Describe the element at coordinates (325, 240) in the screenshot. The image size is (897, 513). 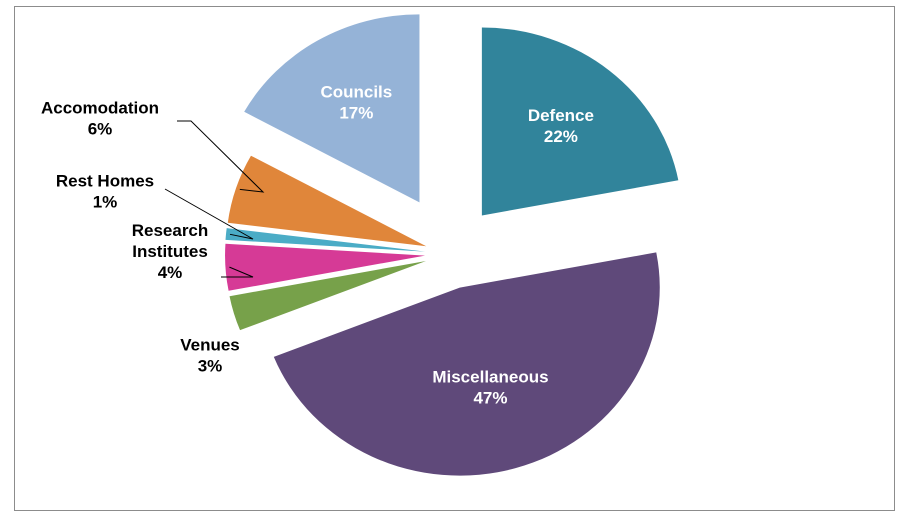
I see `pie-slice-rest-homes` at that location.